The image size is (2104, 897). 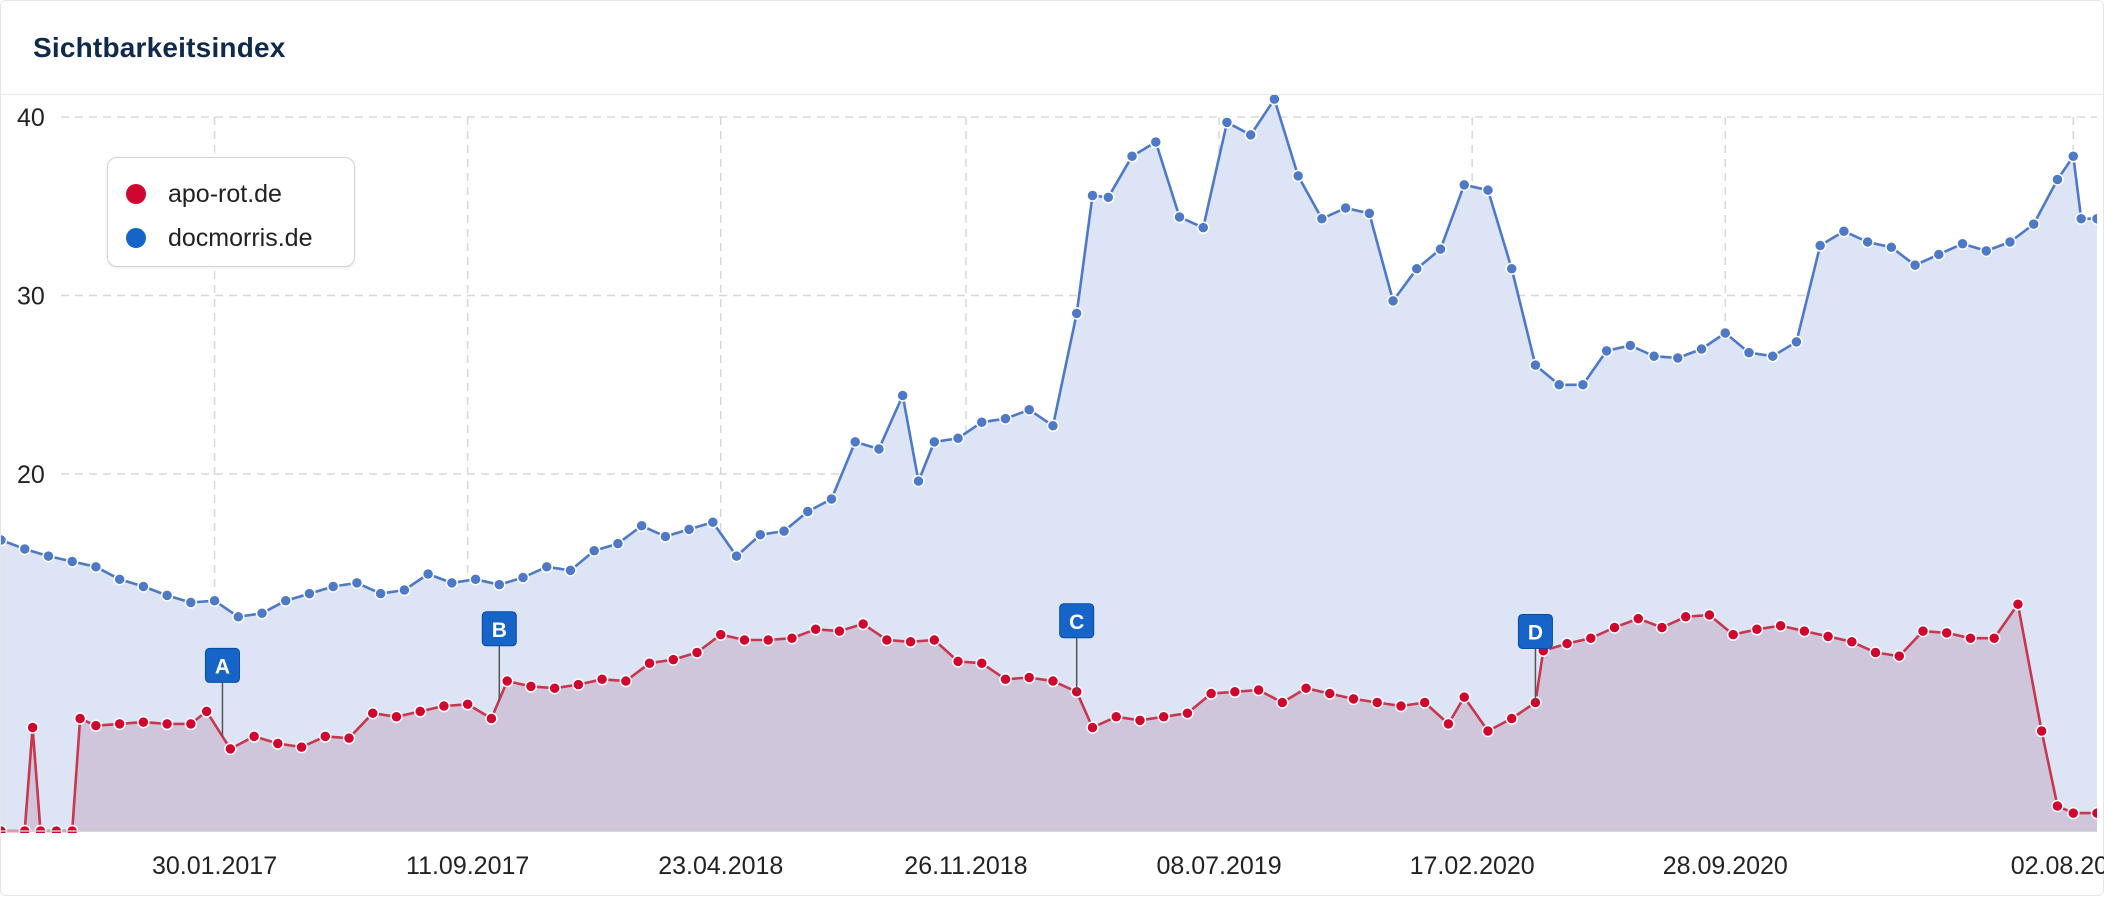 I want to click on x-tick-label-7: 02.08.2021, so click(x=2057, y=866).